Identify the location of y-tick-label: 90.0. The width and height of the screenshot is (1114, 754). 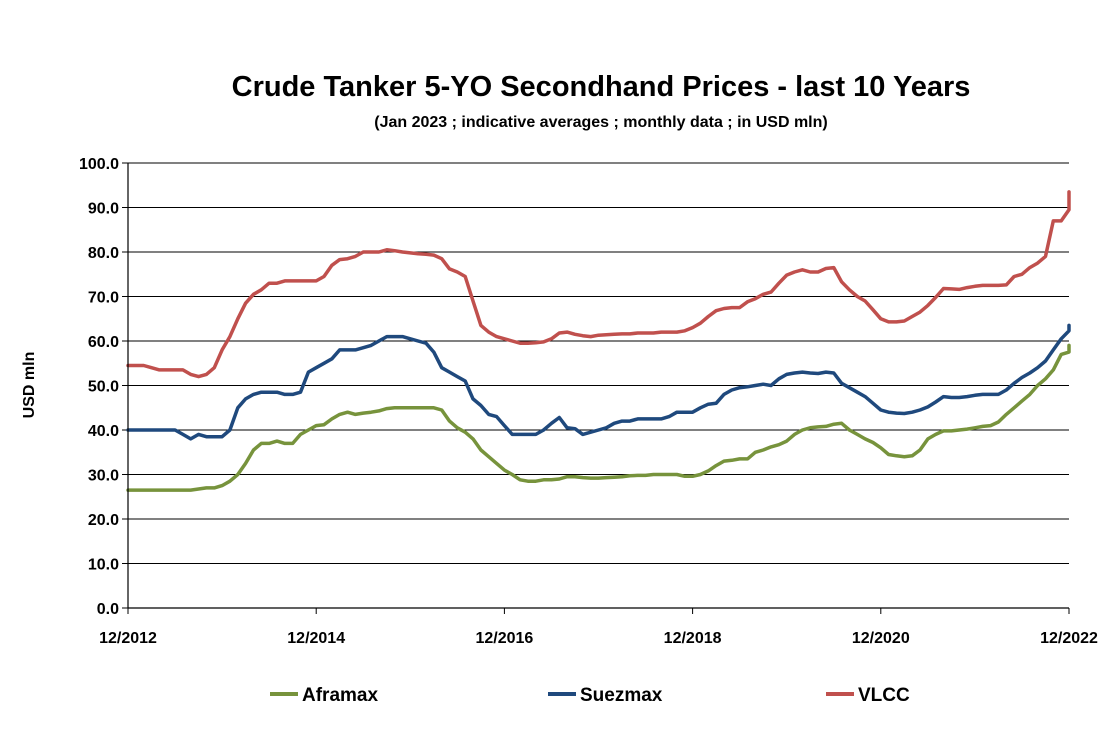
(103, 209).